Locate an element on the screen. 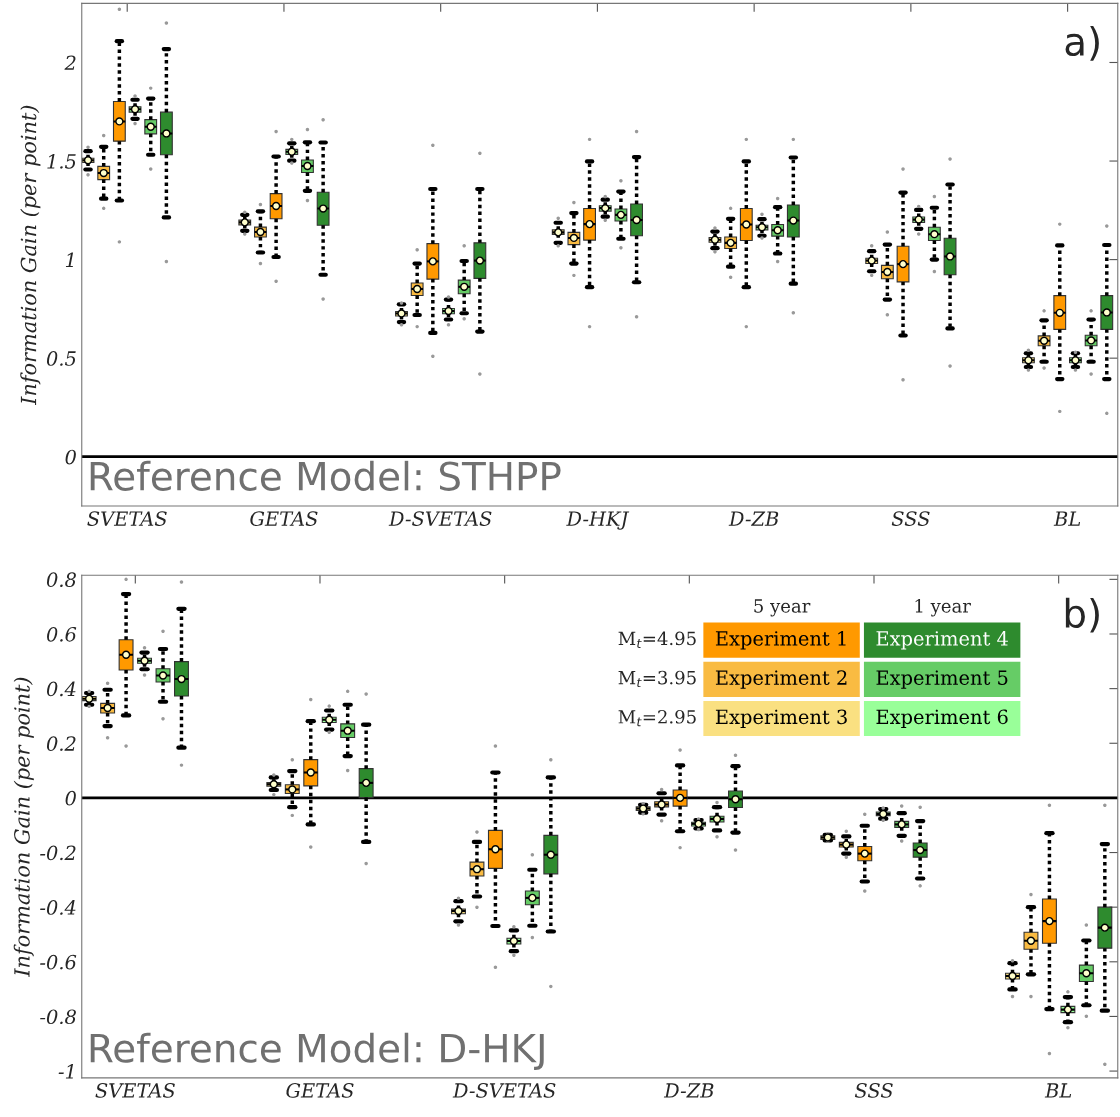 The width and height of the screenshot is (1120, 1117). text: Experiment 5 is located at coordinates (942, 679).